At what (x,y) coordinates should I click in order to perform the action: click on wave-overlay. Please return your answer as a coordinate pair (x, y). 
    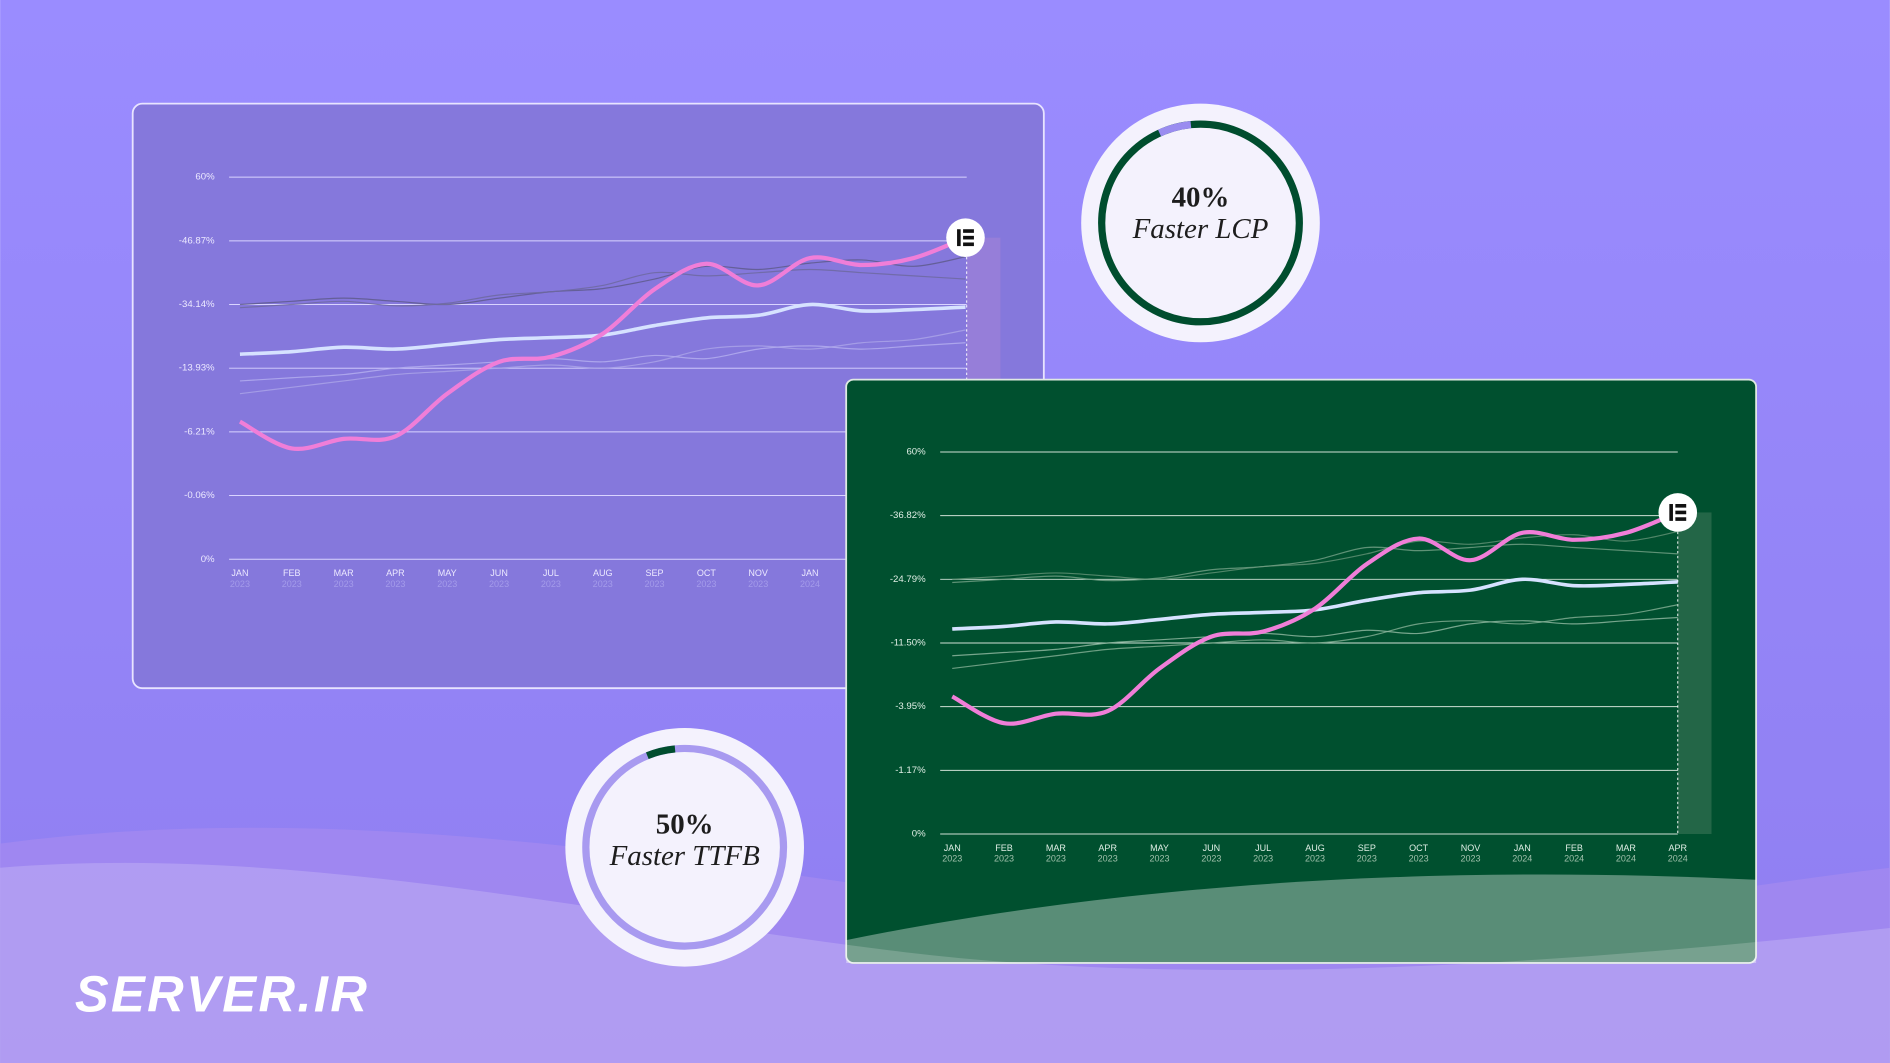
    Looking at the image, I should click on (1301, 918).